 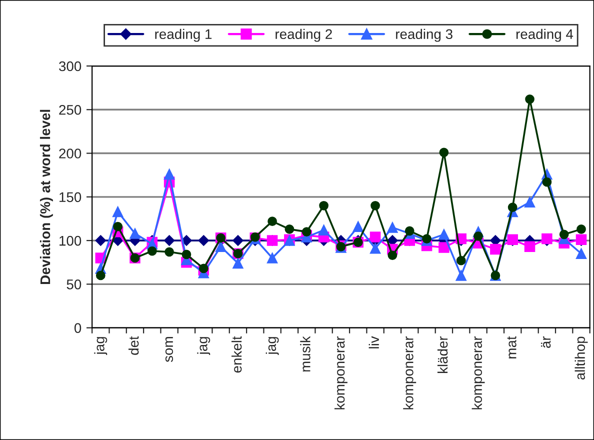 I want to click on y-tick-label: 250, so click(x=70, y=109).